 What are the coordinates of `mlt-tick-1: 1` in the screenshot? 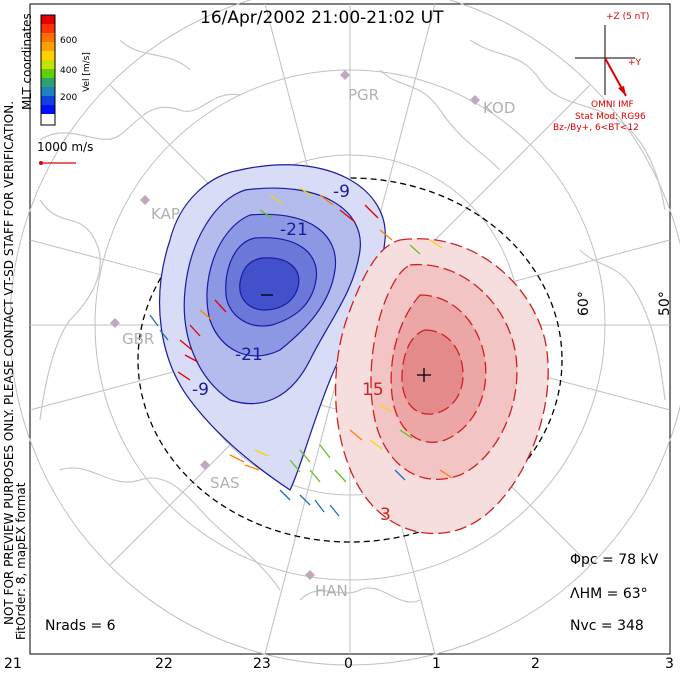 It's located at (436, 664).